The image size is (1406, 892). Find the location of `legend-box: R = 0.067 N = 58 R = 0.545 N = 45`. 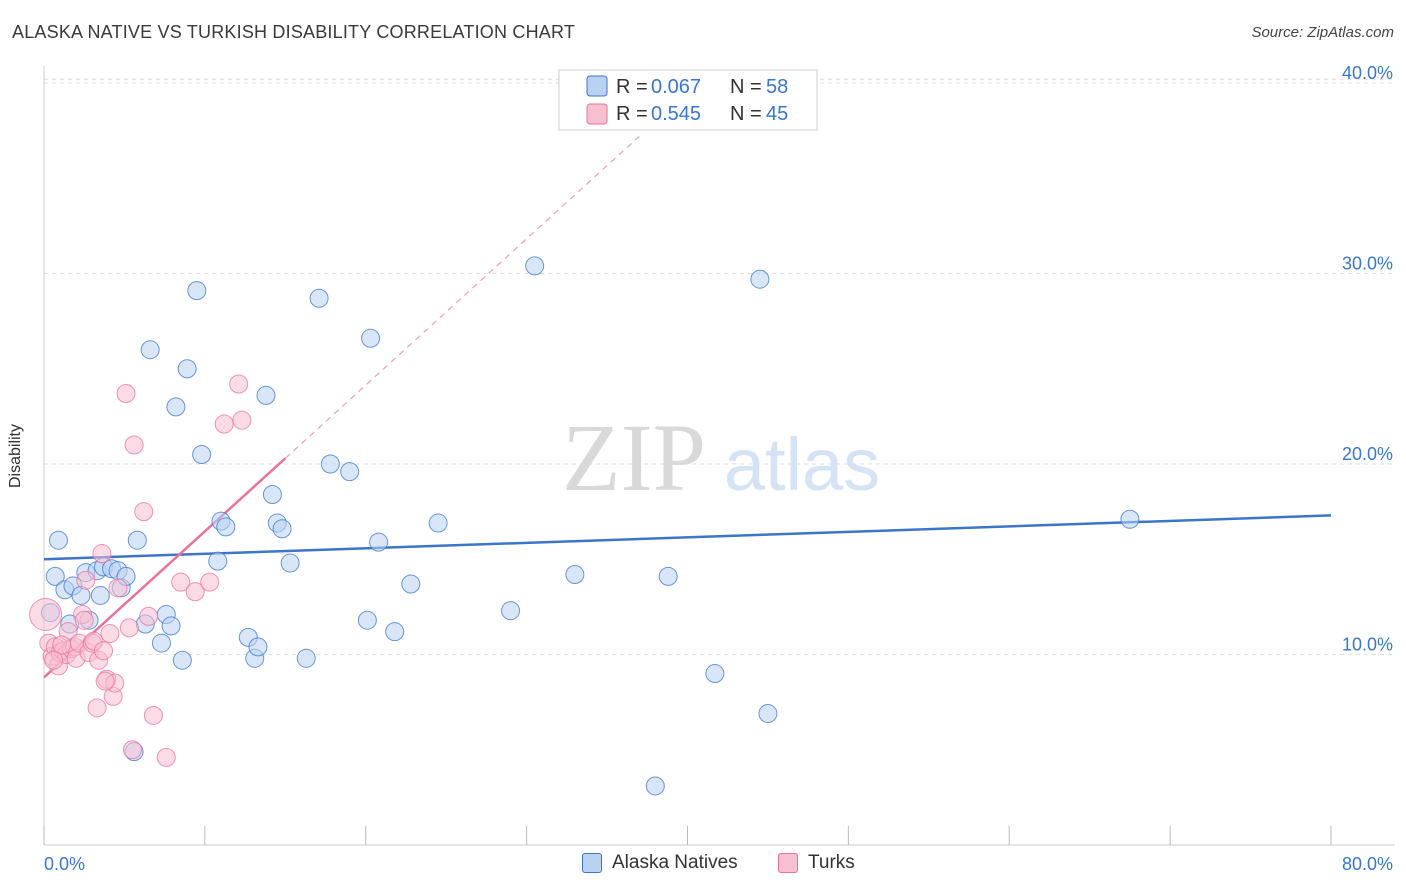

legend-box: R = 0.067 N = 58 R = 0.545 N = 45 is located at coordinates (688, 100).